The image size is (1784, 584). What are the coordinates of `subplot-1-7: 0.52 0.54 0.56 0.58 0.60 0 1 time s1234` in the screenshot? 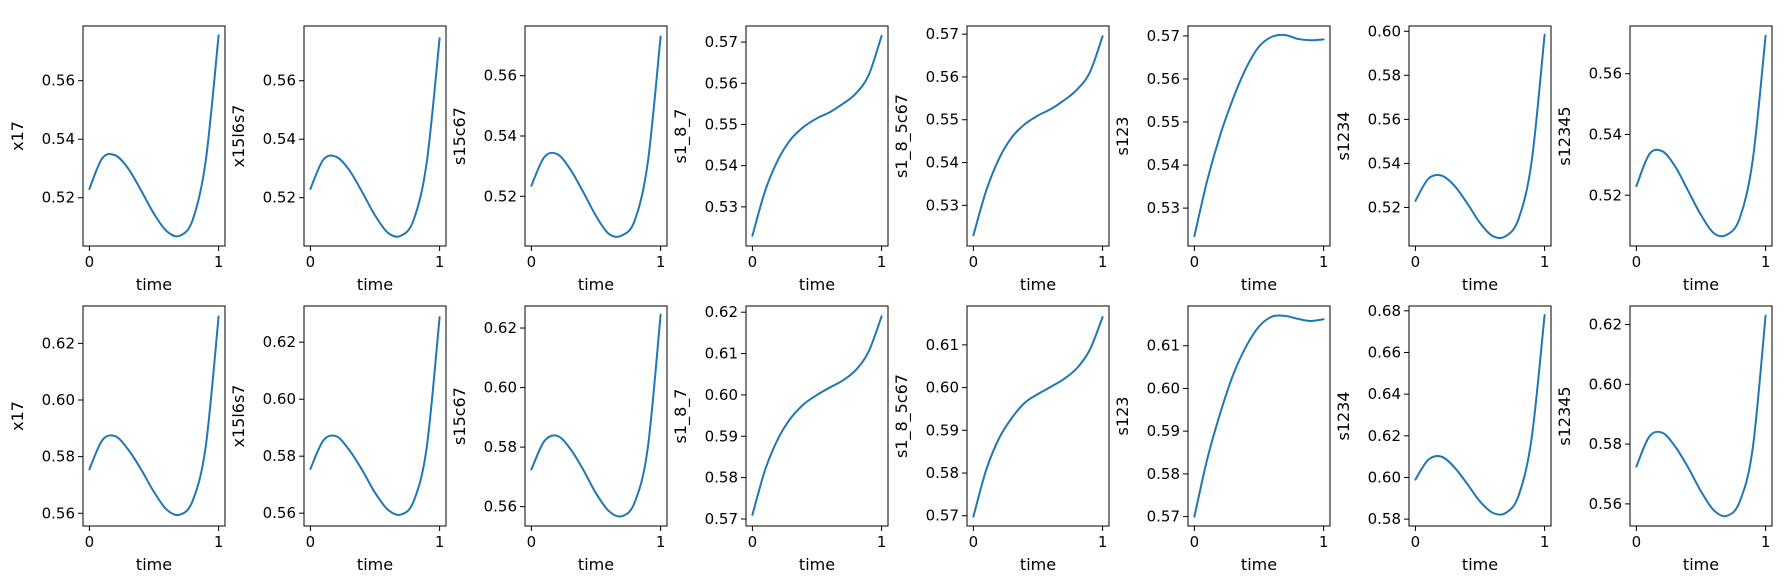 It's located at (1443, 158).